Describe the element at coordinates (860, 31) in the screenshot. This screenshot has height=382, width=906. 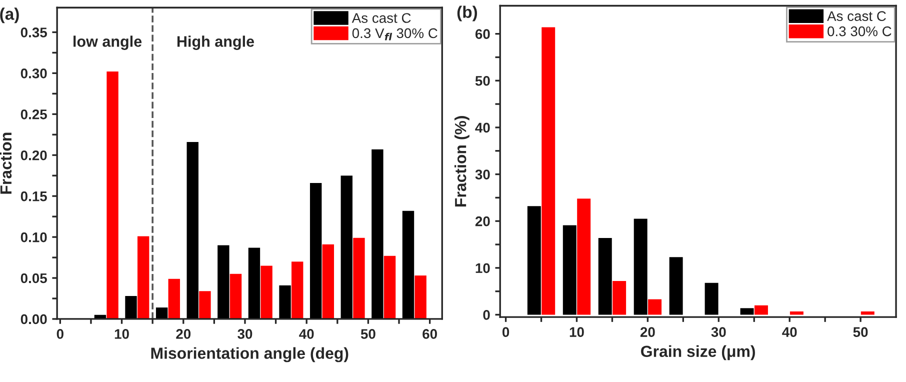
I see `legend-label: 0.3 30% C` at that location.